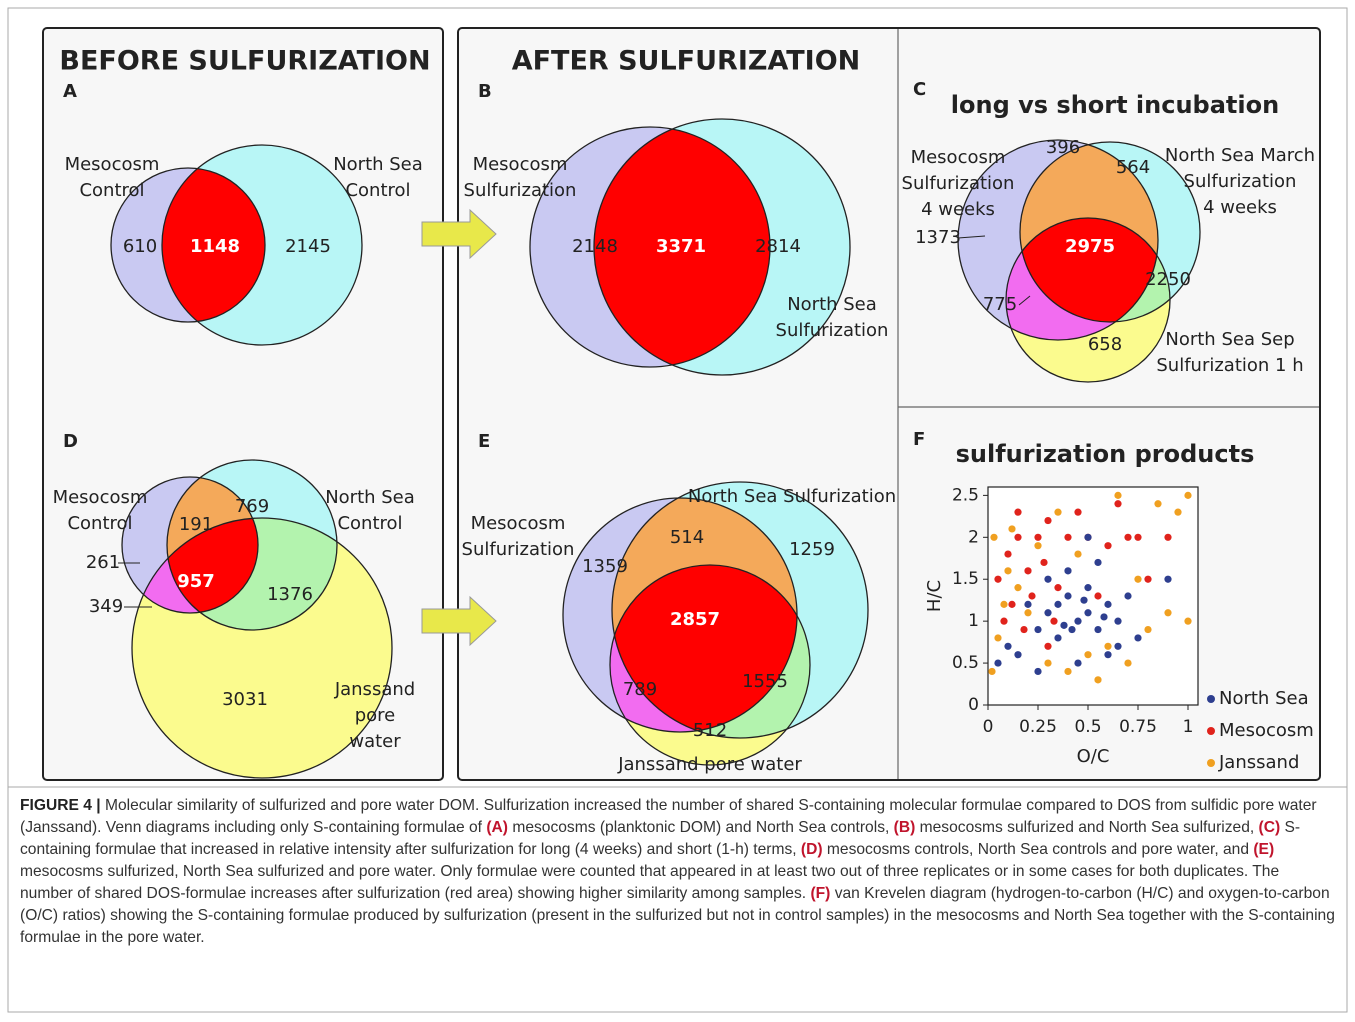 This screenshot has width=1355, height=1022. What do you see at coordinates (812, 549) in the screenshot?
I see `count: 1259` at bounding box center [812, 549].